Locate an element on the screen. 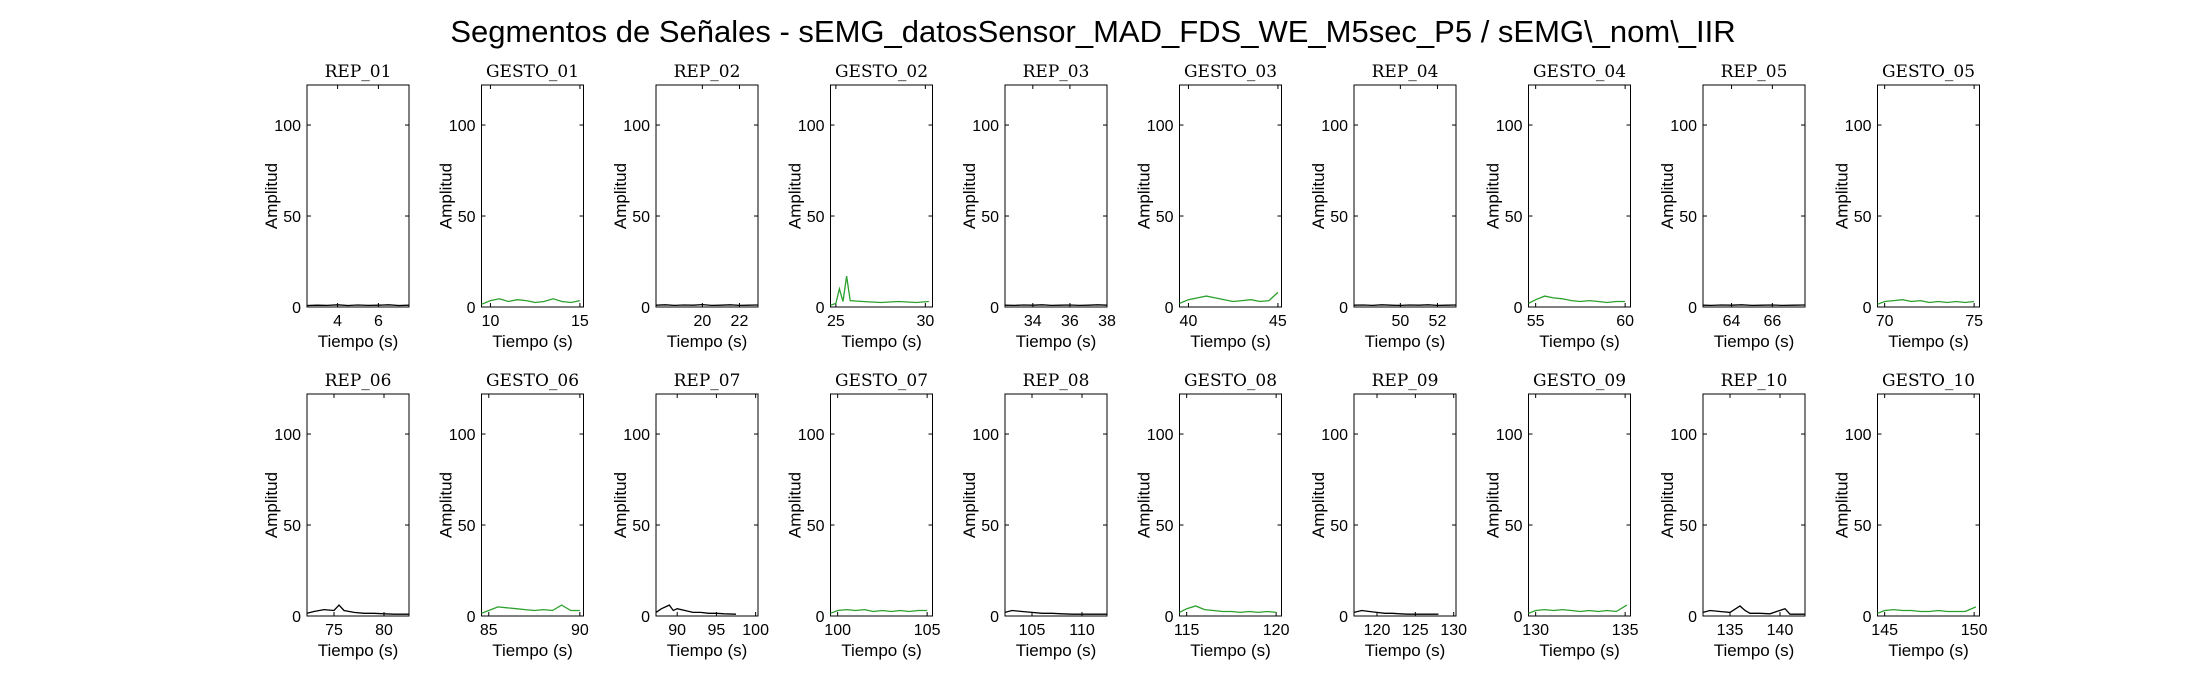  x-tick-label: 100 is located at coordinates (755, 630).